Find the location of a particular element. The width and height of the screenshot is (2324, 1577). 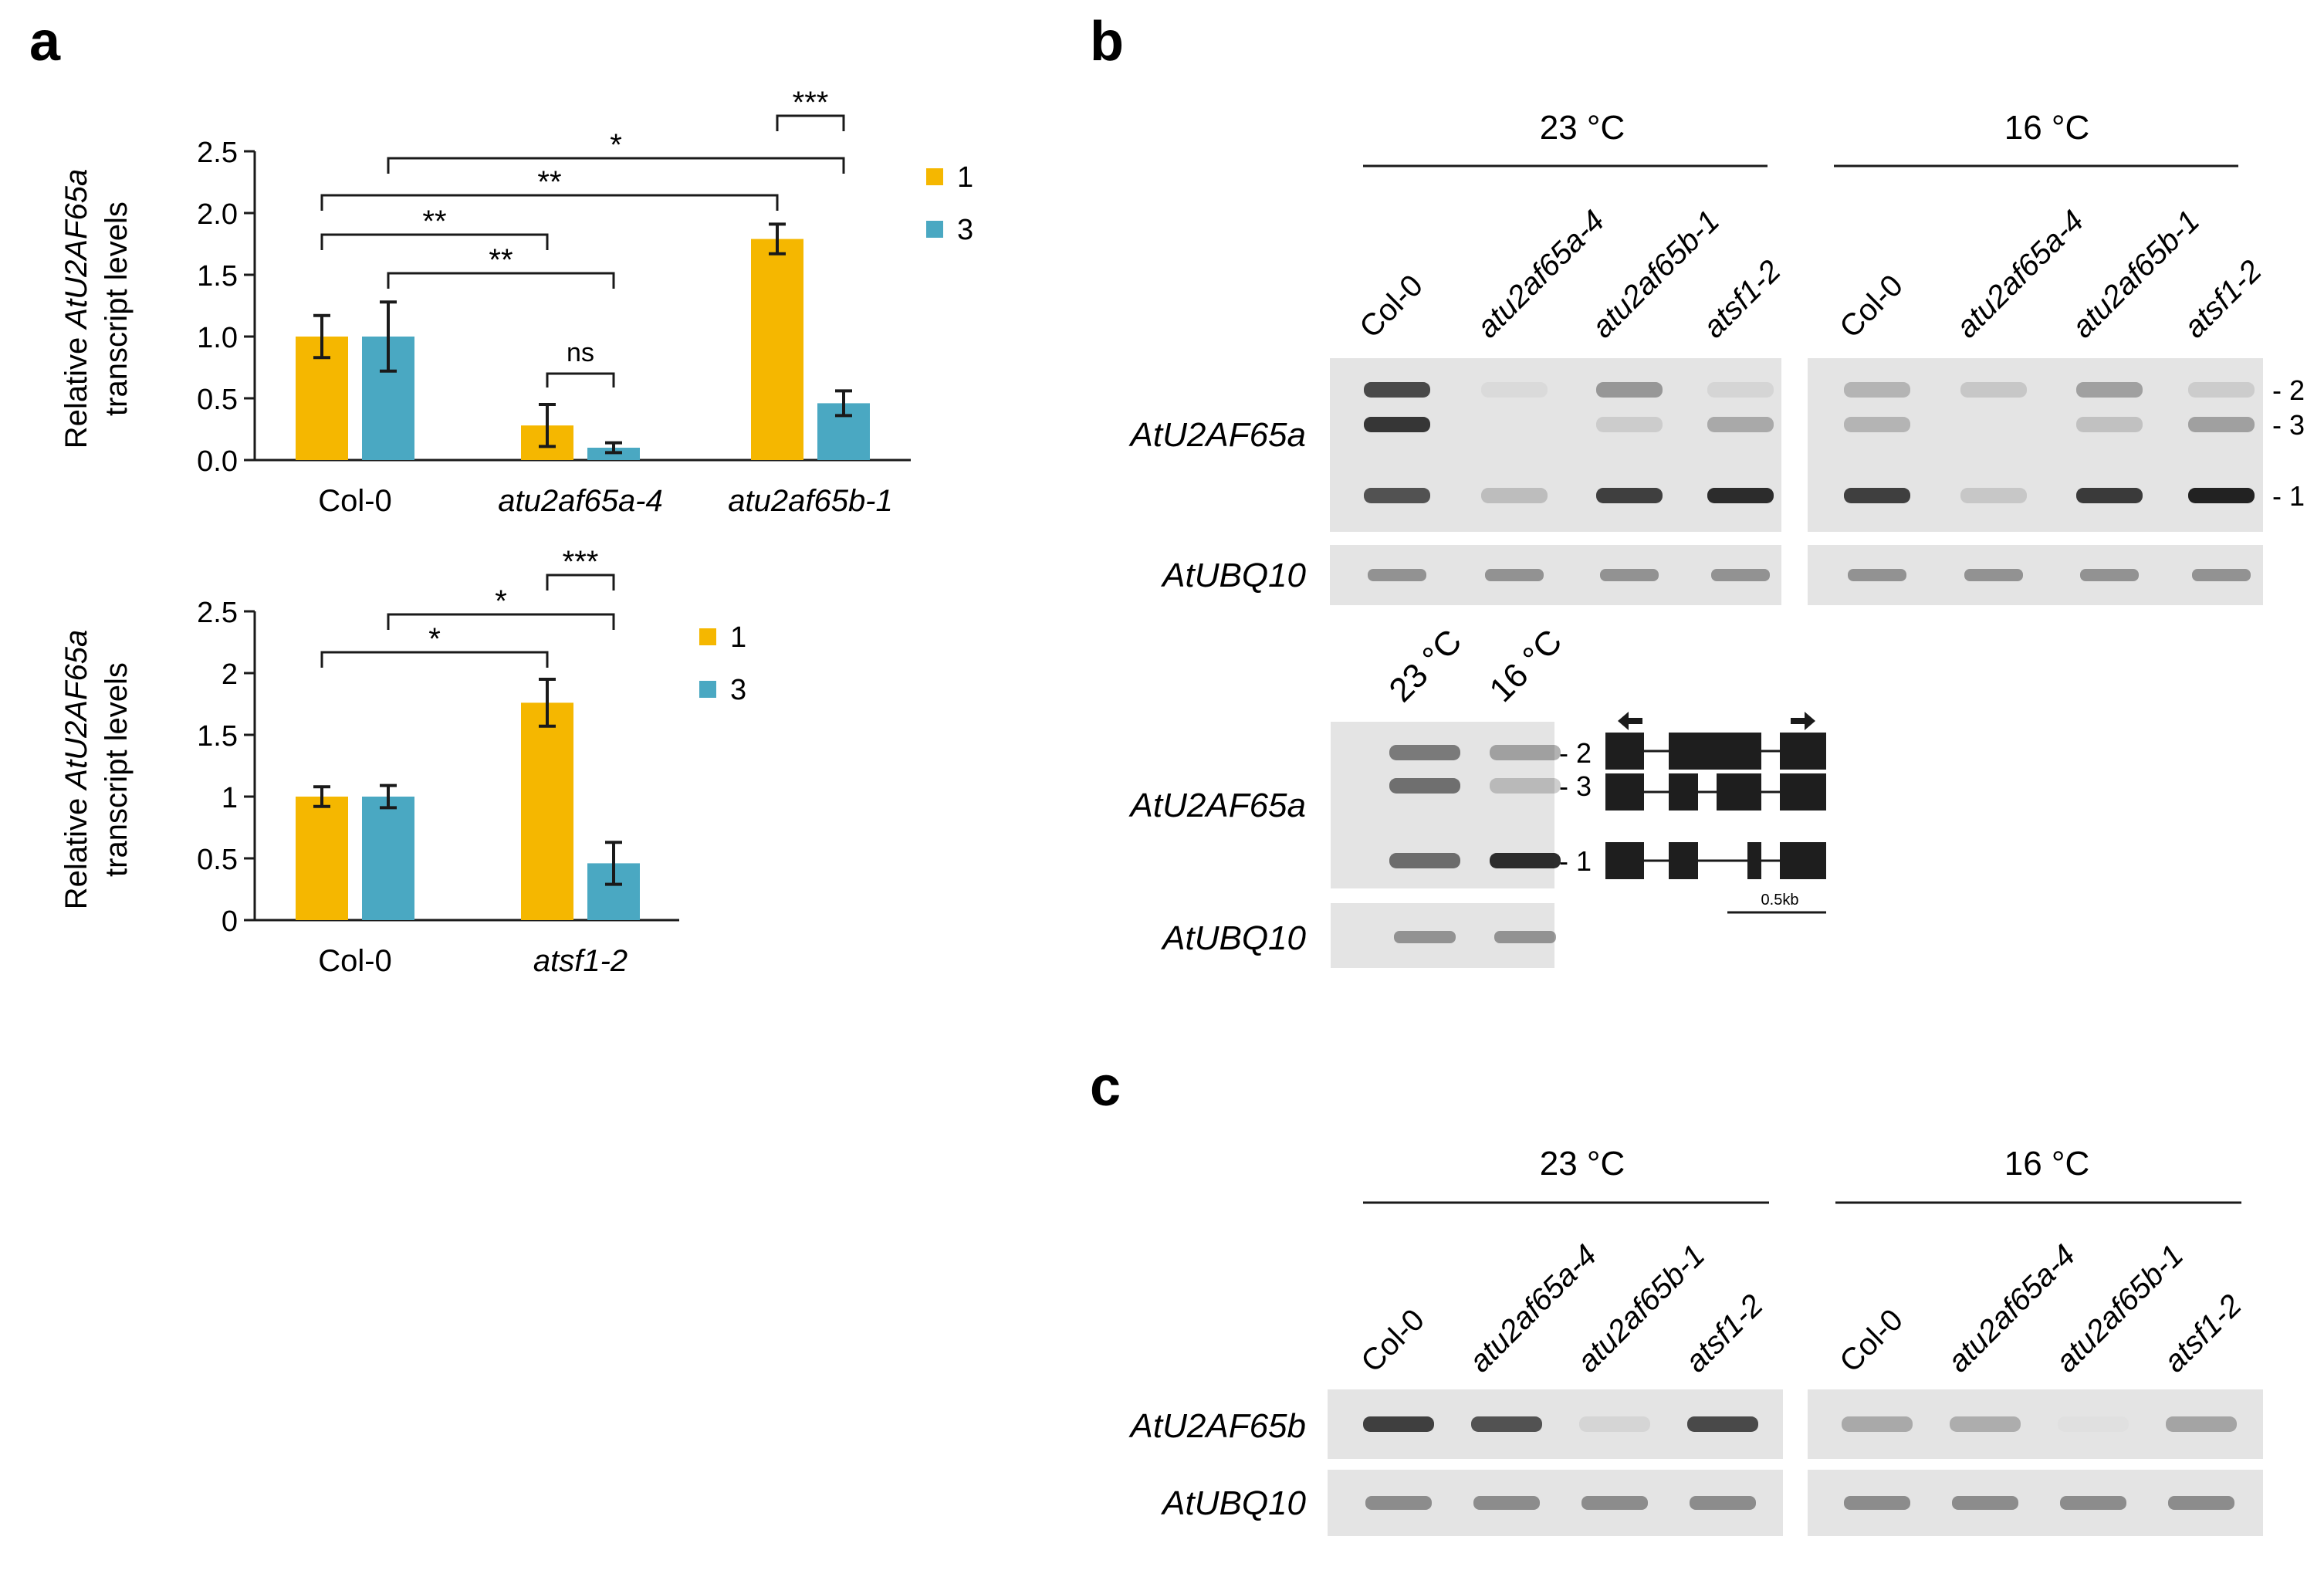

y-tick-label: 1 is located at coordinates (230, 798).